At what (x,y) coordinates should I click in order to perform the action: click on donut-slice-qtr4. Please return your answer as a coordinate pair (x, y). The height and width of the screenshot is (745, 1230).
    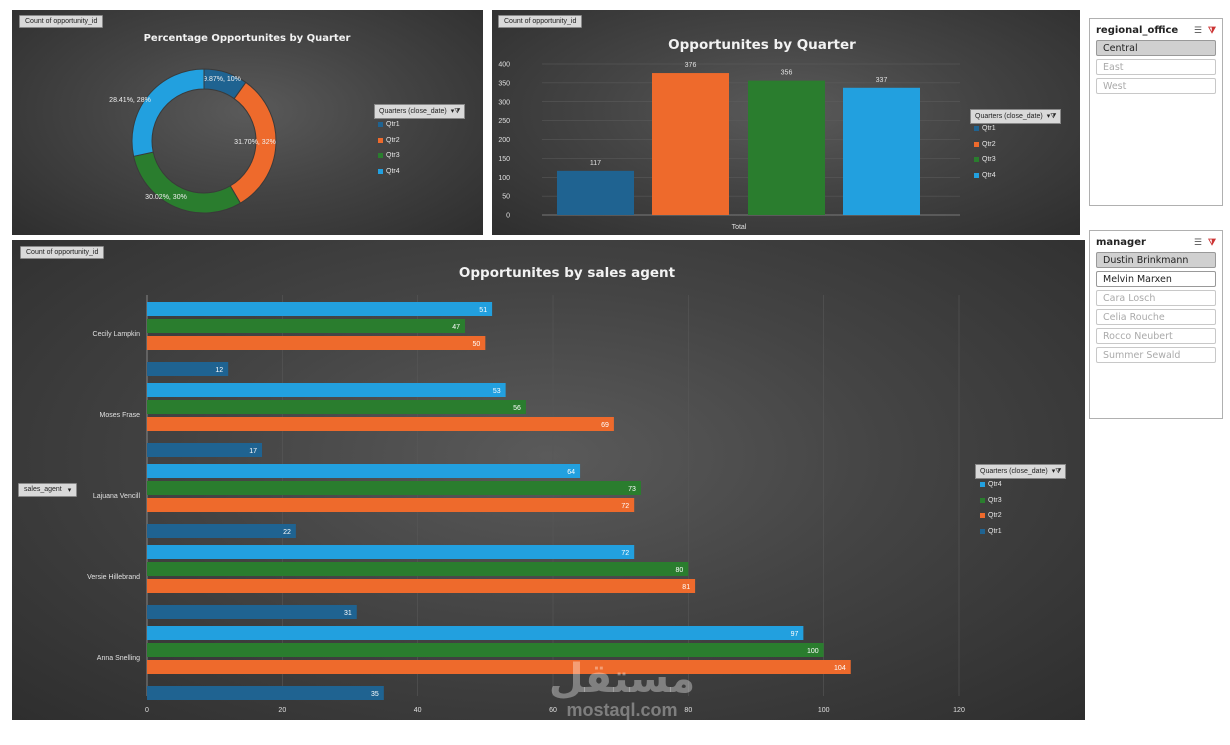
    Looking at the image, I should click on (168, 112).